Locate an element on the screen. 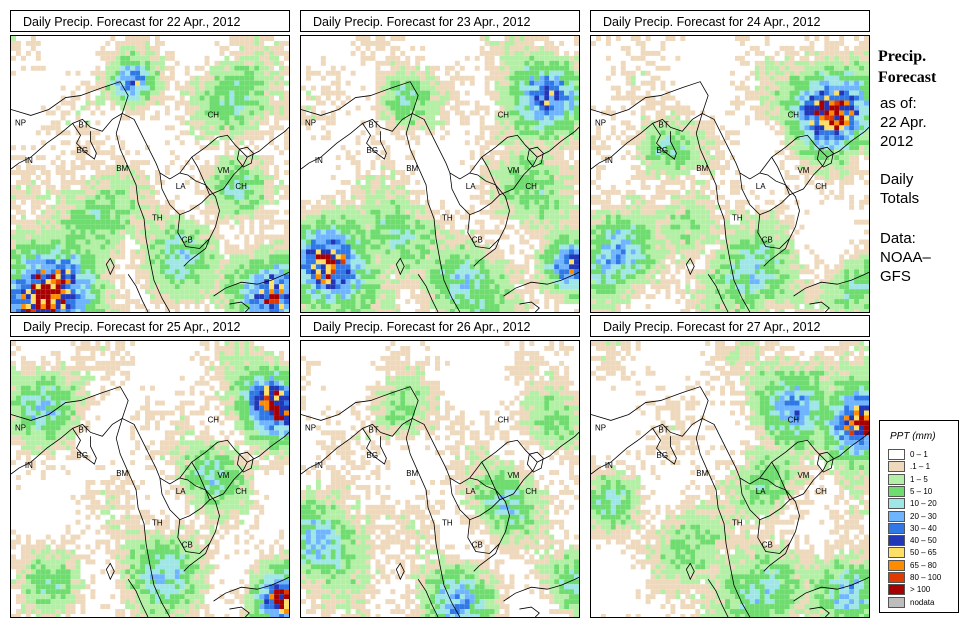  country-label: BM is located at coordinates (702, 168).